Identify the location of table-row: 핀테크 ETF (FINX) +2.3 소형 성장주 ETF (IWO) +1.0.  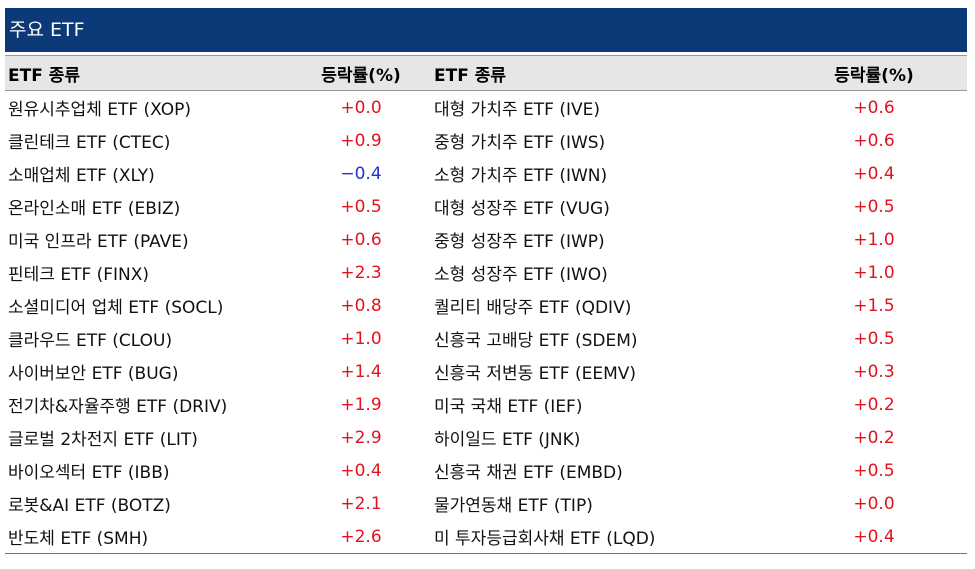
(486, 272).